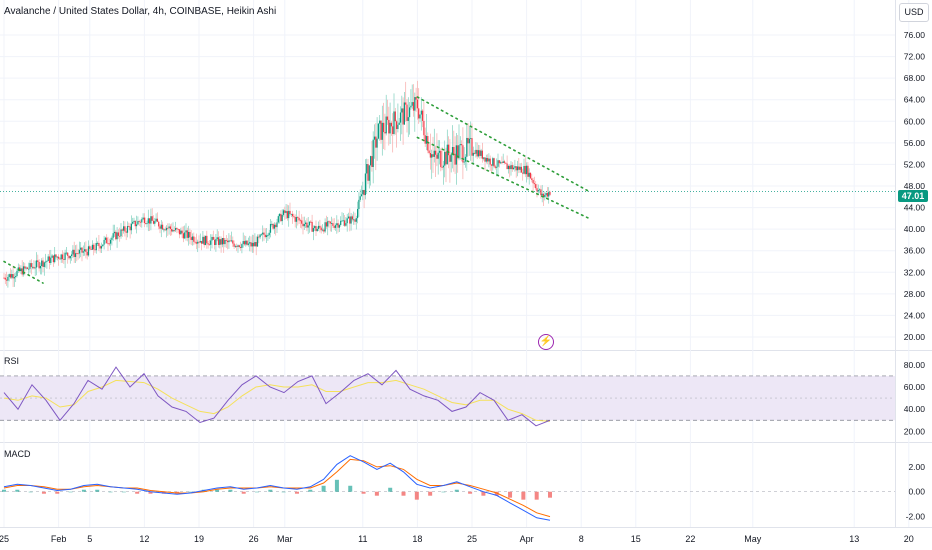  I want to click on price-tick-label: 64.00, so click(915, 100).